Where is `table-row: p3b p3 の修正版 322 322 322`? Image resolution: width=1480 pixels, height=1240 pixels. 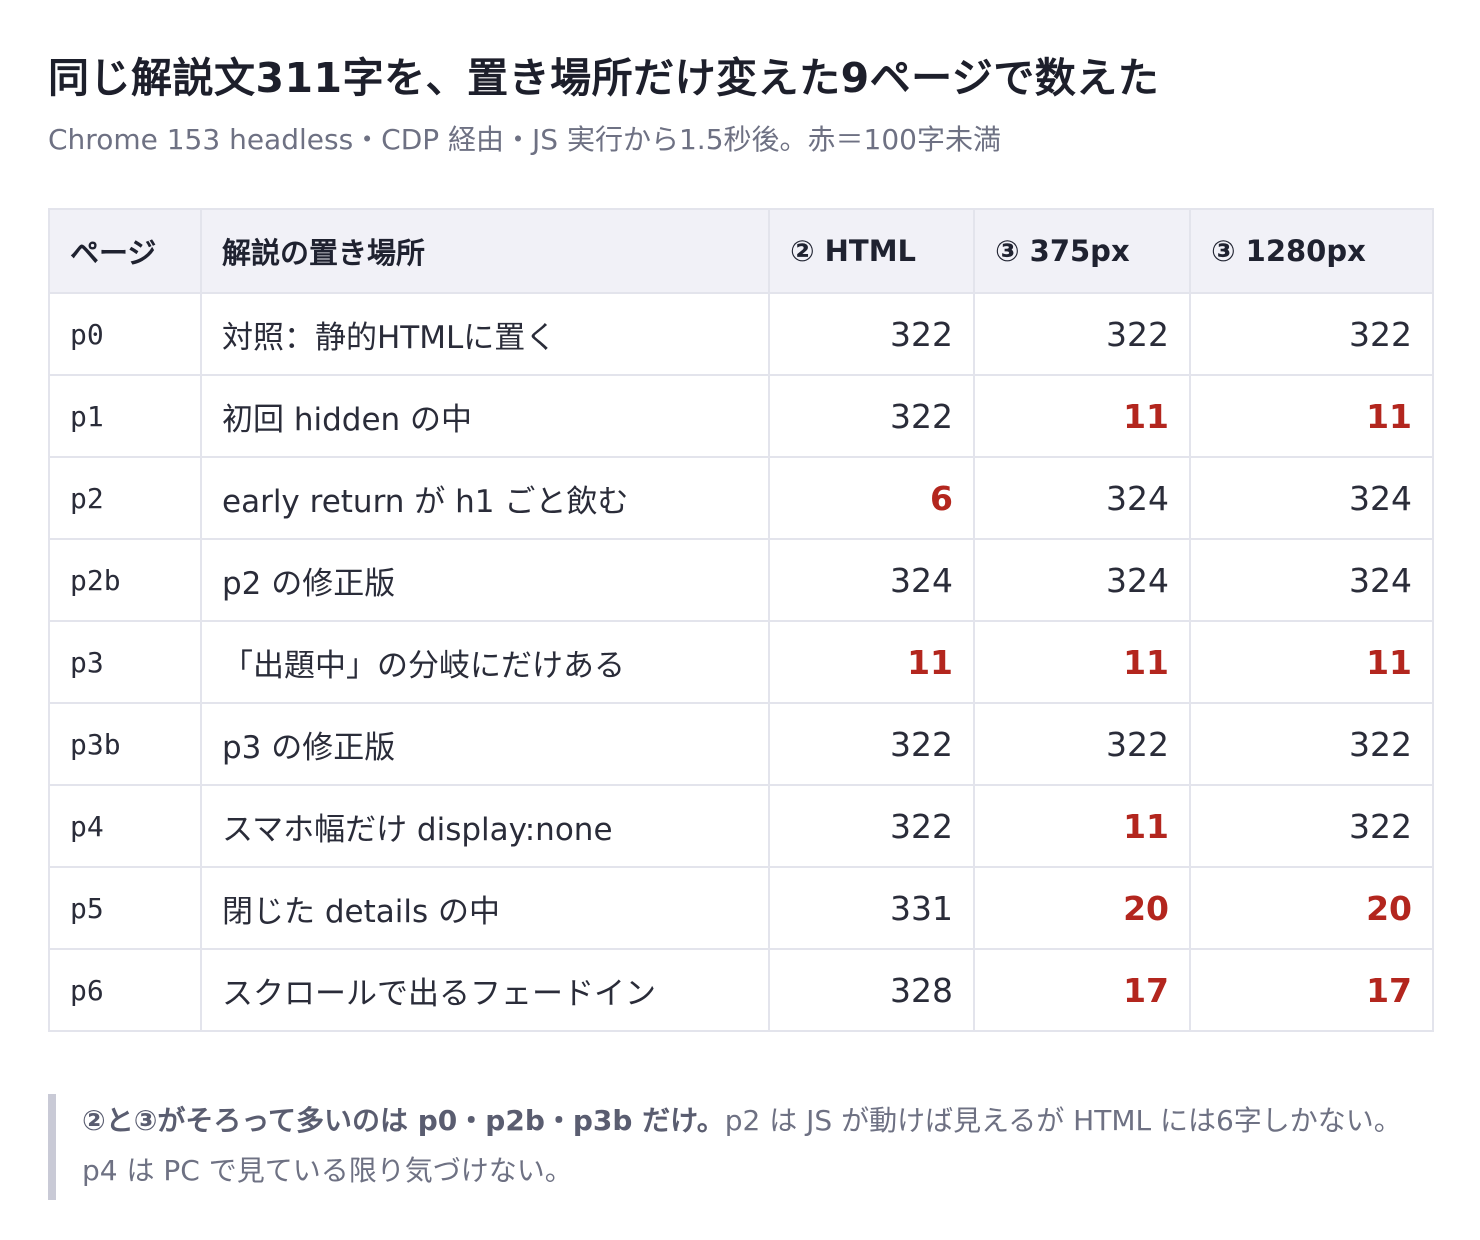 table-row: p3b p3 の修正版 322 322 322 is located at coordinates (741, 744).